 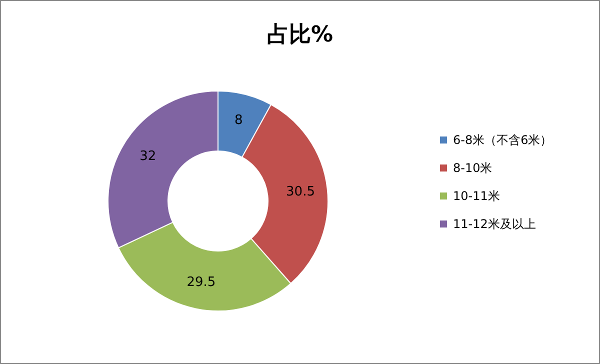 What do you see at coordinates (201, 282) in the screenshot?
I see `data-label: 29.5` at bounding box center [201, 282].